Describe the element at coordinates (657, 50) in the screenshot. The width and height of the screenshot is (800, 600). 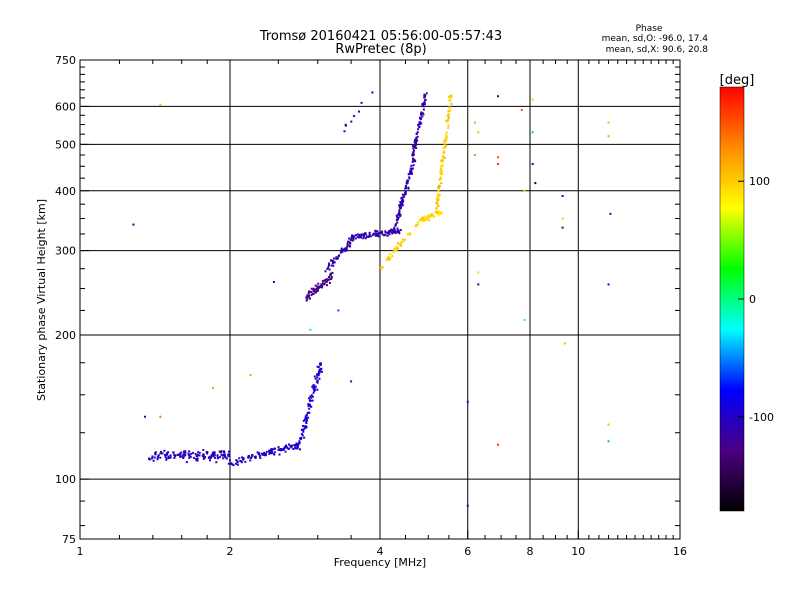
I see `stats-line-x: mean, sd,X: 90.6, 20.8` at that location.